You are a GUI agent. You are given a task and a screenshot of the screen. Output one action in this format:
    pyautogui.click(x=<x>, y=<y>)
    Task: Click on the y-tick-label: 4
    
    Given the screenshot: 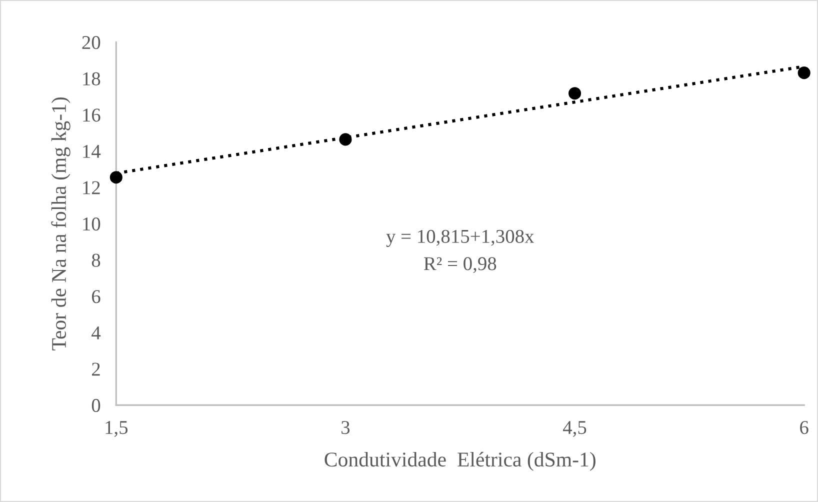 What is the action you would take?
    pyautogui.click(x=96, y=333)
    